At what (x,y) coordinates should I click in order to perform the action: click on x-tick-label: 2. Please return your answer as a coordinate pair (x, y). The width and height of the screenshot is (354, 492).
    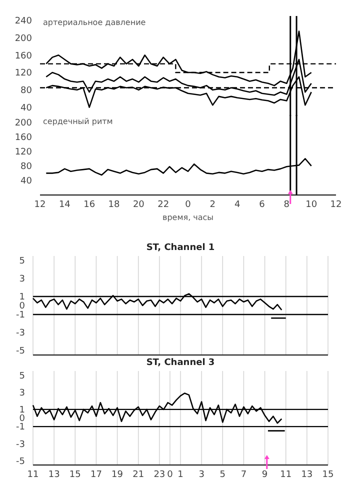
    Looking at the image, I should click on (213, 205).